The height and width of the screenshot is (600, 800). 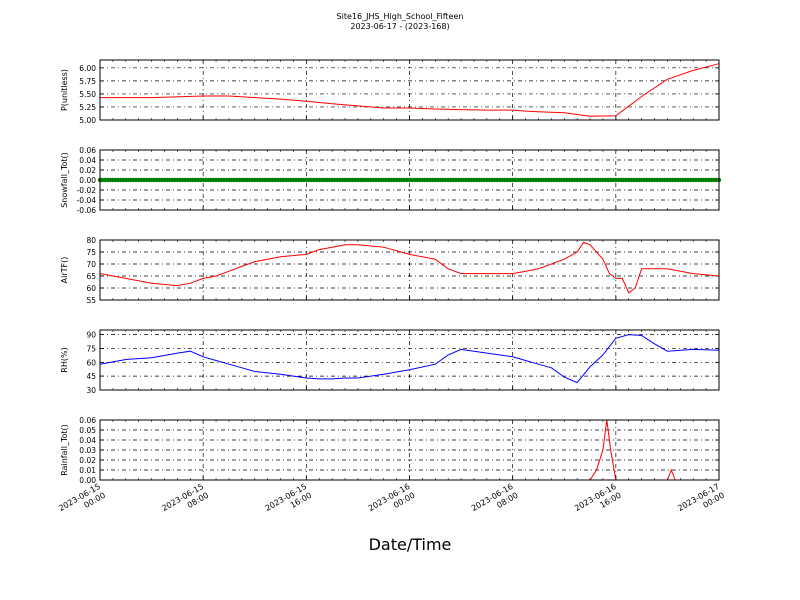 What do you see at coordinates (91, 240) in the screenshot?
I see `y-tick-label: 80` at bounding box center [91, 240].